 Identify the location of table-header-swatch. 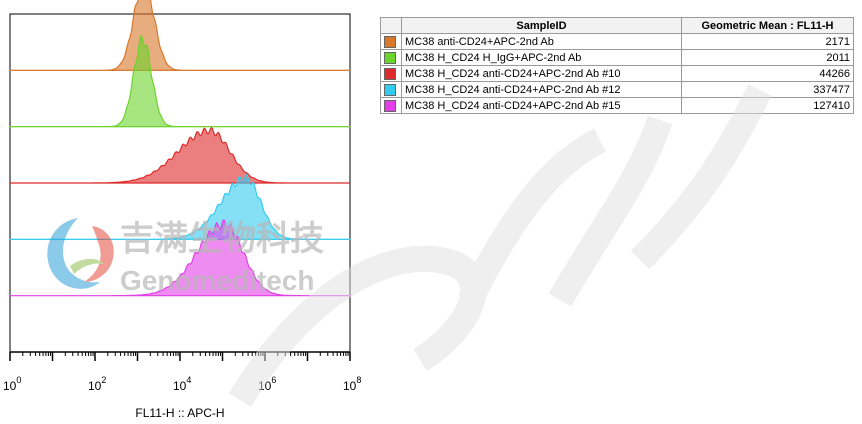
(391, 25).